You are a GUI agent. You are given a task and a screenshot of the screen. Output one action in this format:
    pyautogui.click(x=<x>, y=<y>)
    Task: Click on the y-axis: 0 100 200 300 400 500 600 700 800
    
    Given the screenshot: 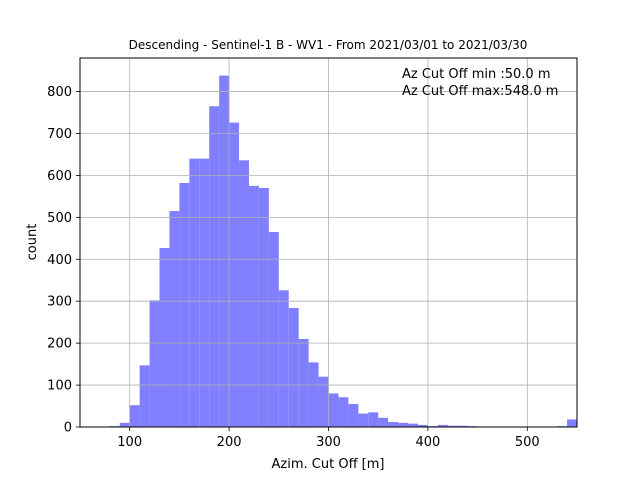 What is the action you would take?
    pyautogui.click(x=63, y=260)
    